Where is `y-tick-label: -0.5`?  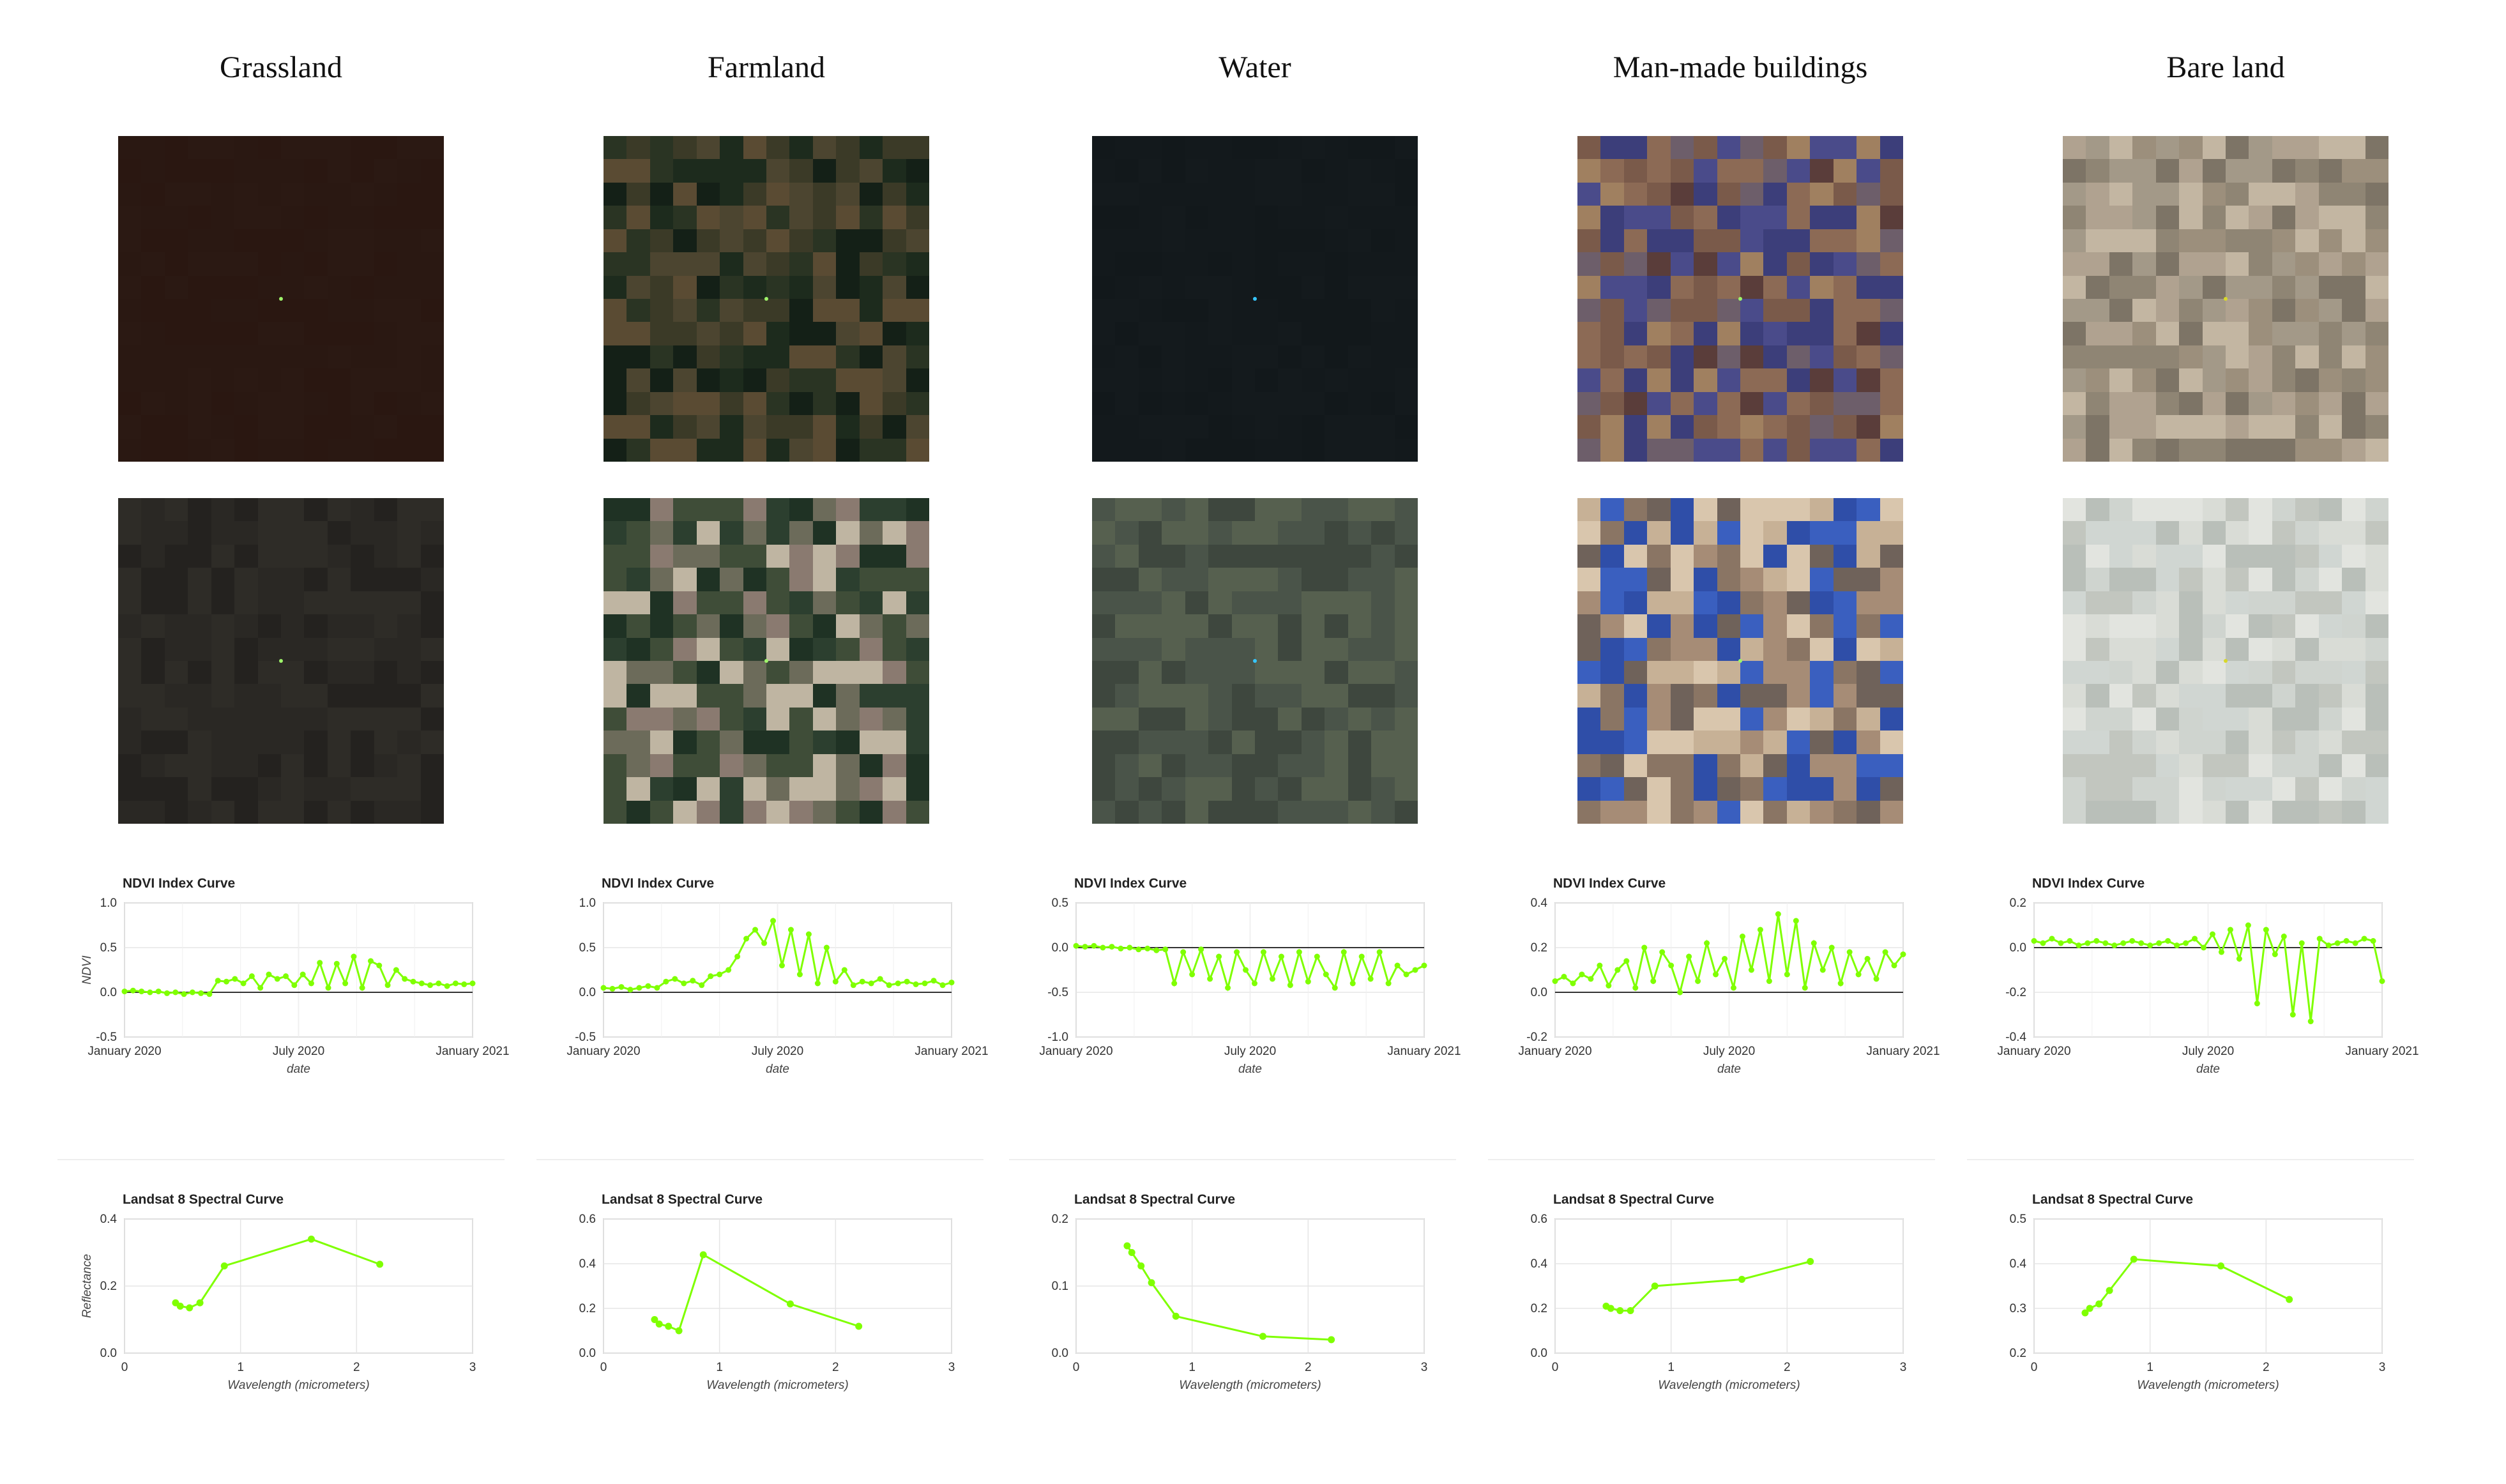 y-tick-label: -0.5 is located at coordinates (585, 1037).